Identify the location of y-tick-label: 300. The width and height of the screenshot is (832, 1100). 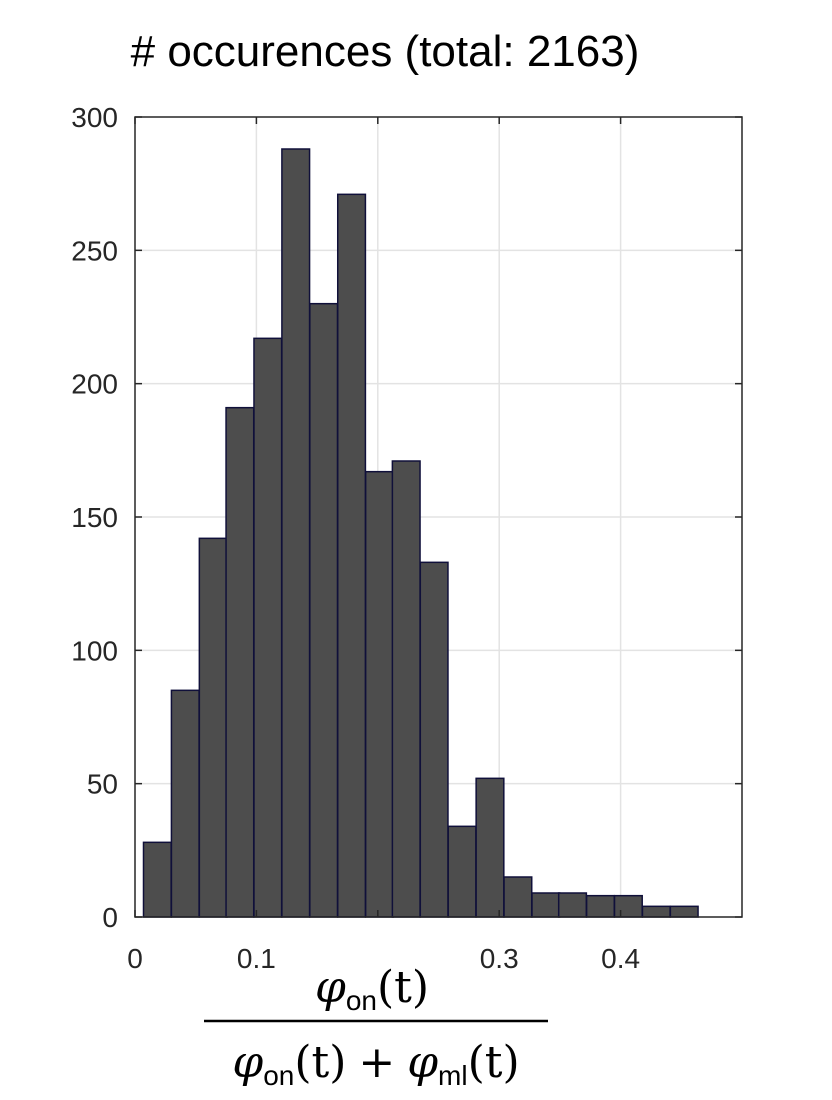
(94, 117).